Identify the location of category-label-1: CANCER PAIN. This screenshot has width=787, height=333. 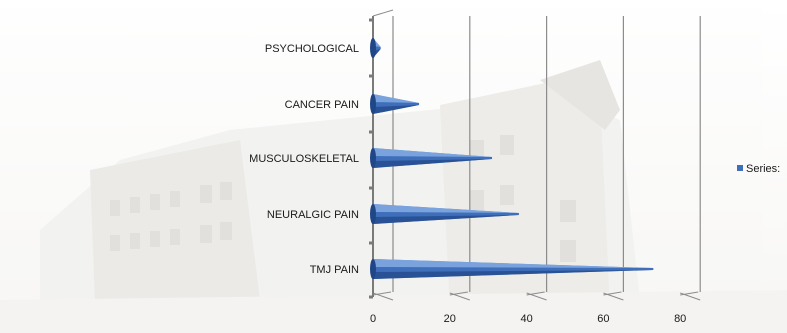
(322, 105).